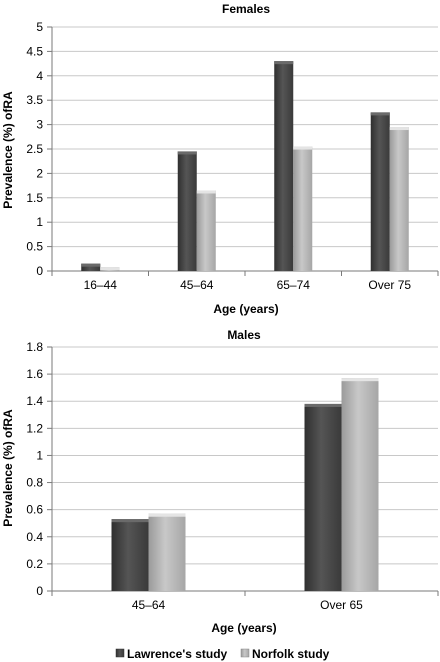 The height and width of the screenshot is (662, 440). What do you see at coordinates (34, 469) in the screenshot?
I see `y-tick-labels-males: 0 0.2 0.4 0.6 0.8 1 1.2 1.4 1.6 1.8` at bounding box center [34, 469].